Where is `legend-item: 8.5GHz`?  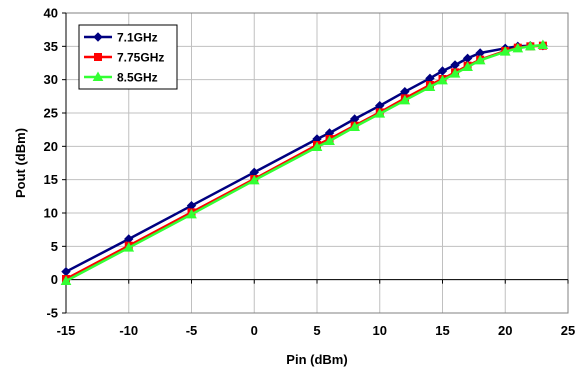 legend-item: 8.5GHz is located at coordinates (121, 78).